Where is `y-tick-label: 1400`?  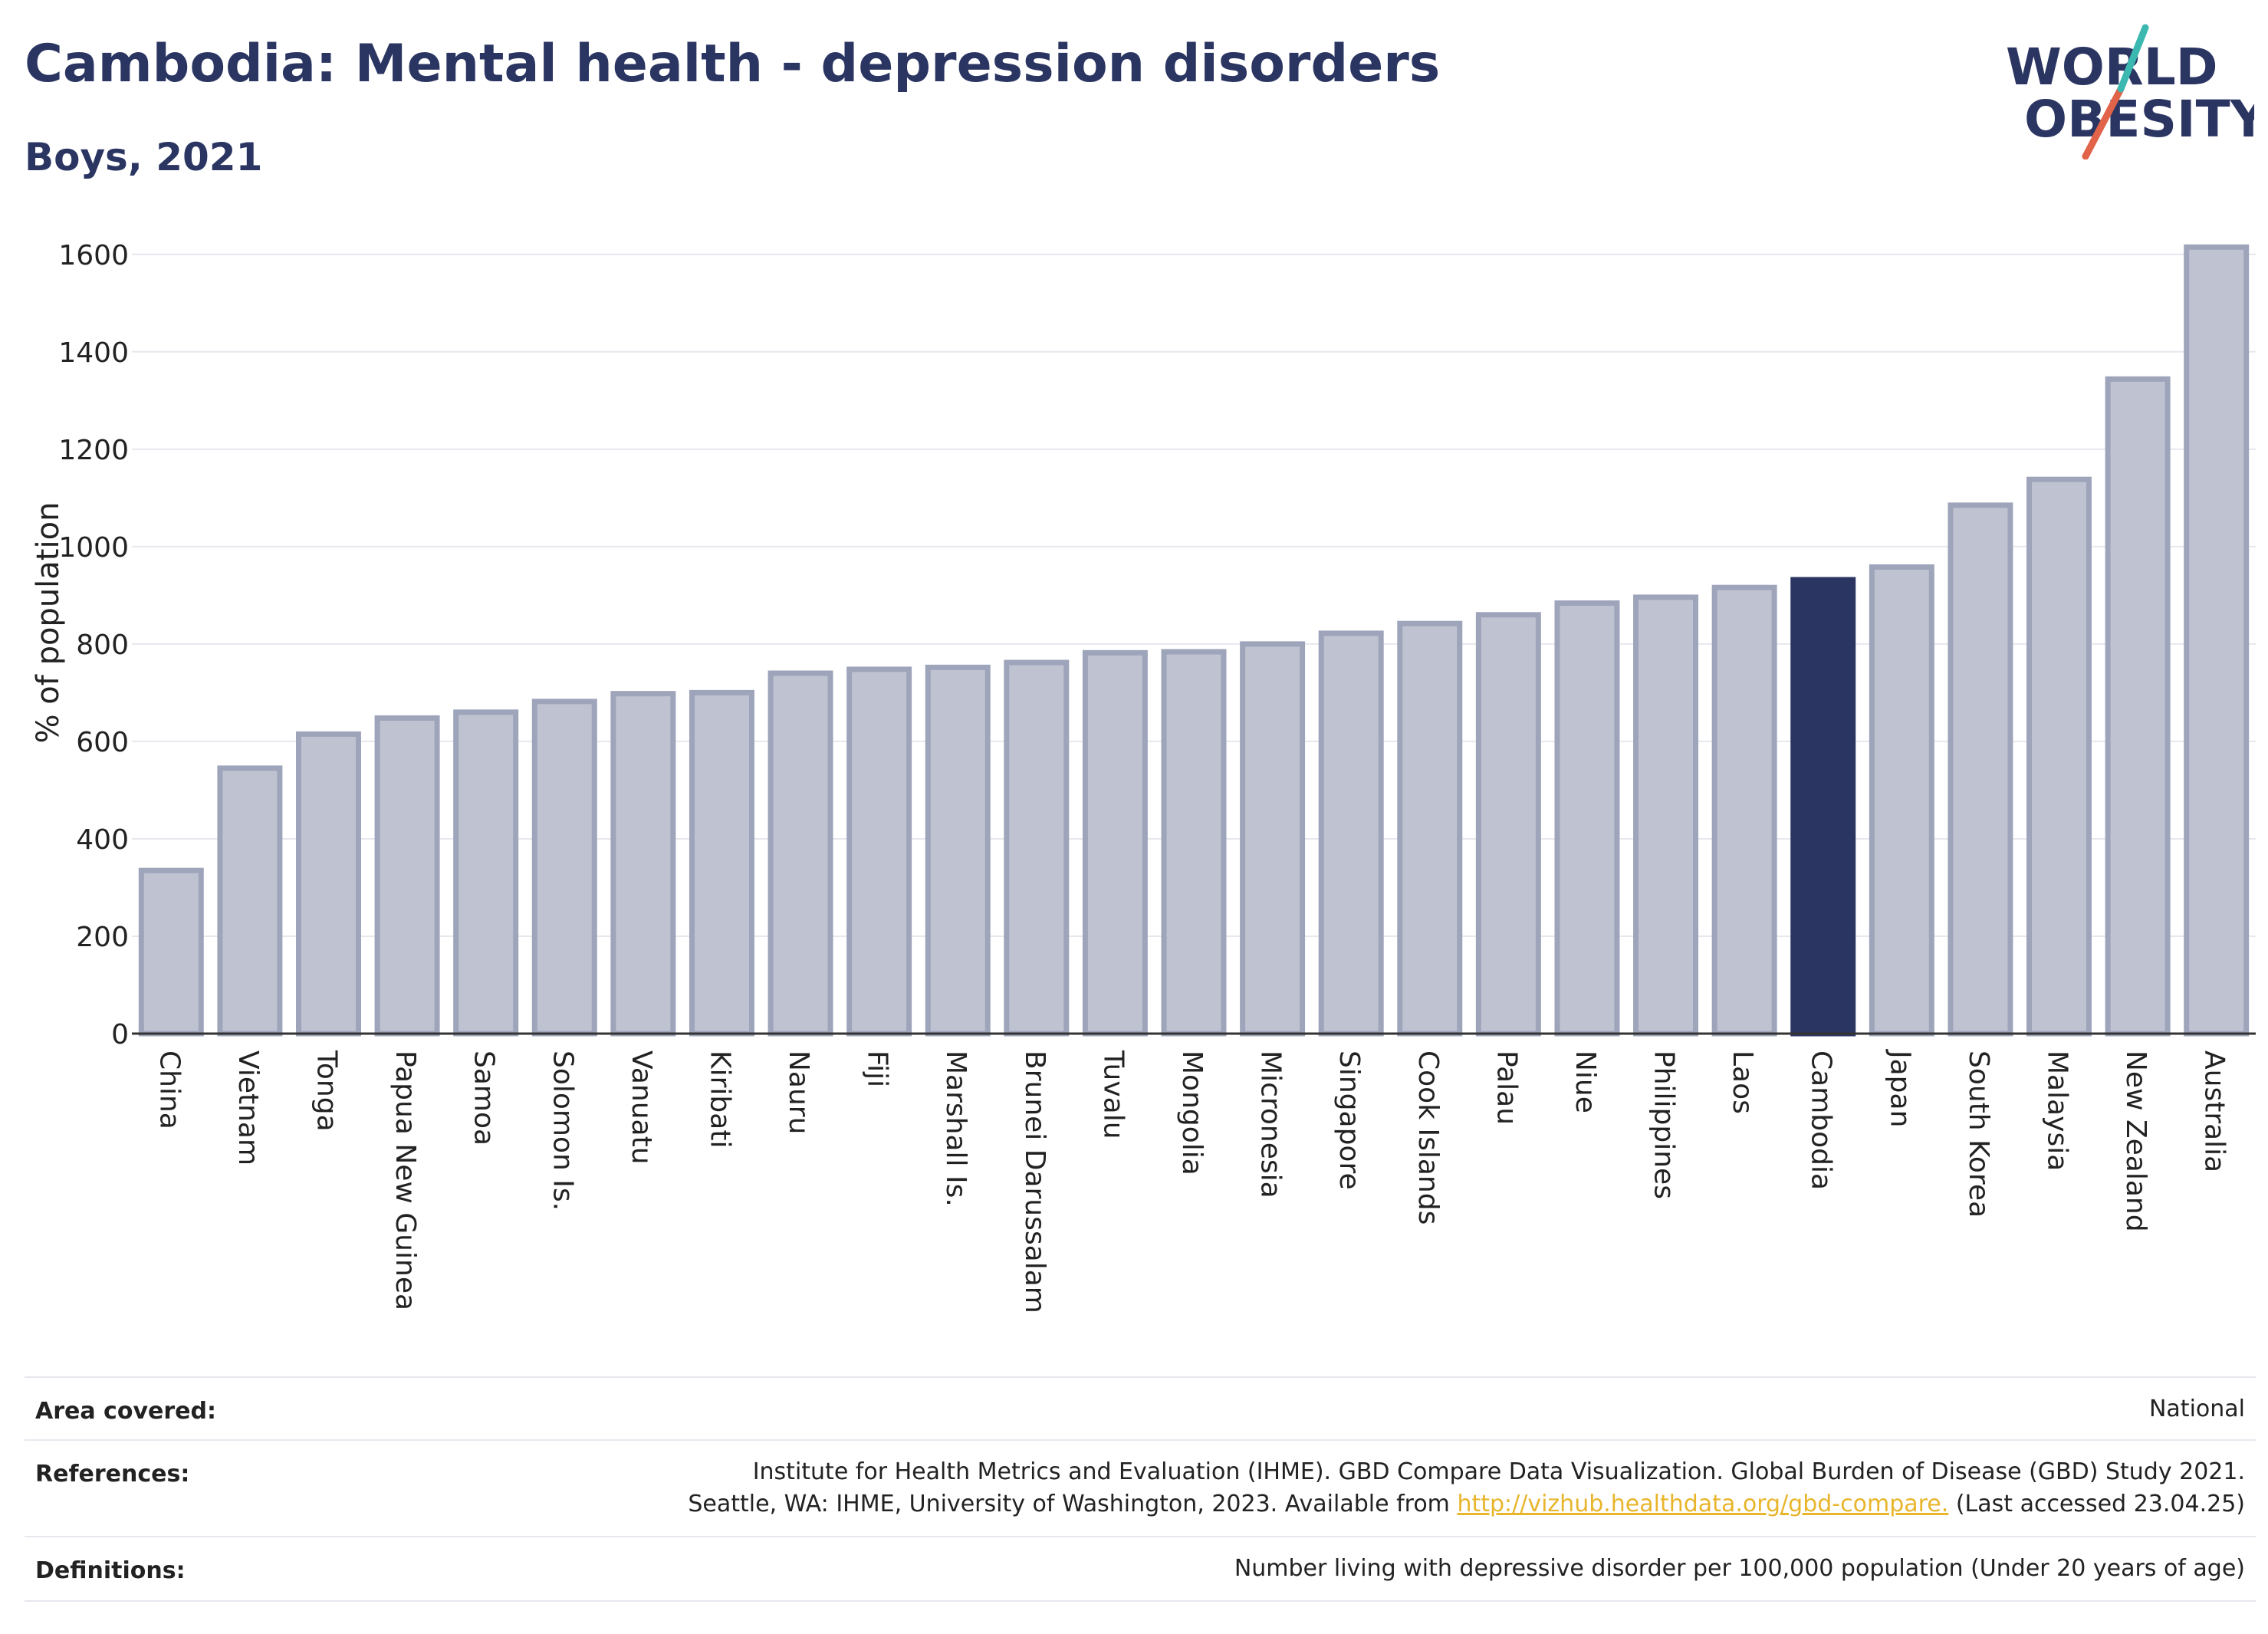 y-tick-label: 1400 is located at coordinates (93, 353).